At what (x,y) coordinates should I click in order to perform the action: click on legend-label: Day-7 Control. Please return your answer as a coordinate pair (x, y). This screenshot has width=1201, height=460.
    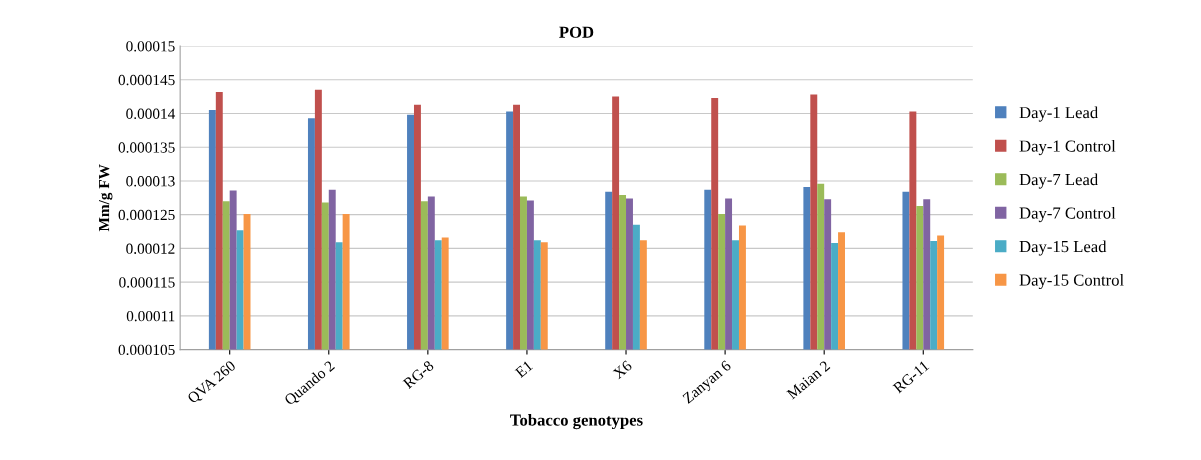
    Looking at the image, I should click on (1067, 214).